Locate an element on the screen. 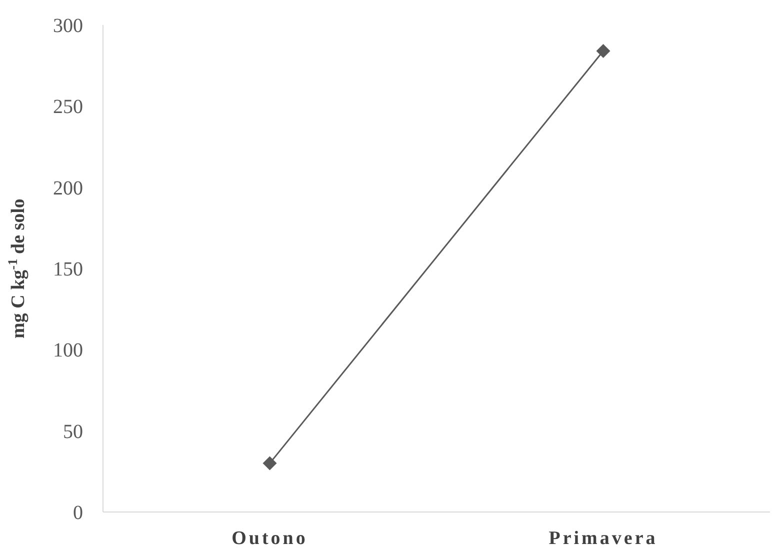 The width and height of the screenshot is (778, 551). y-tick-label: 200 is located at coordinates (68, 188).